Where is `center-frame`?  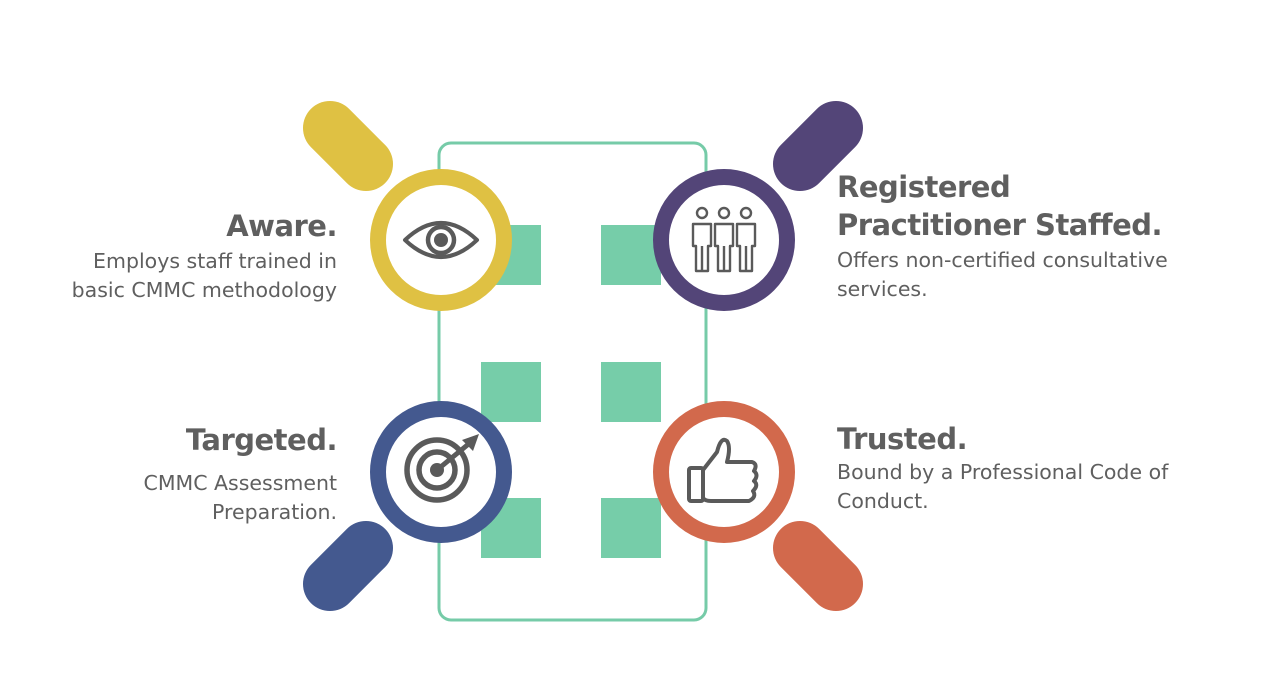 center-frame is located at coordinates (572, 381).